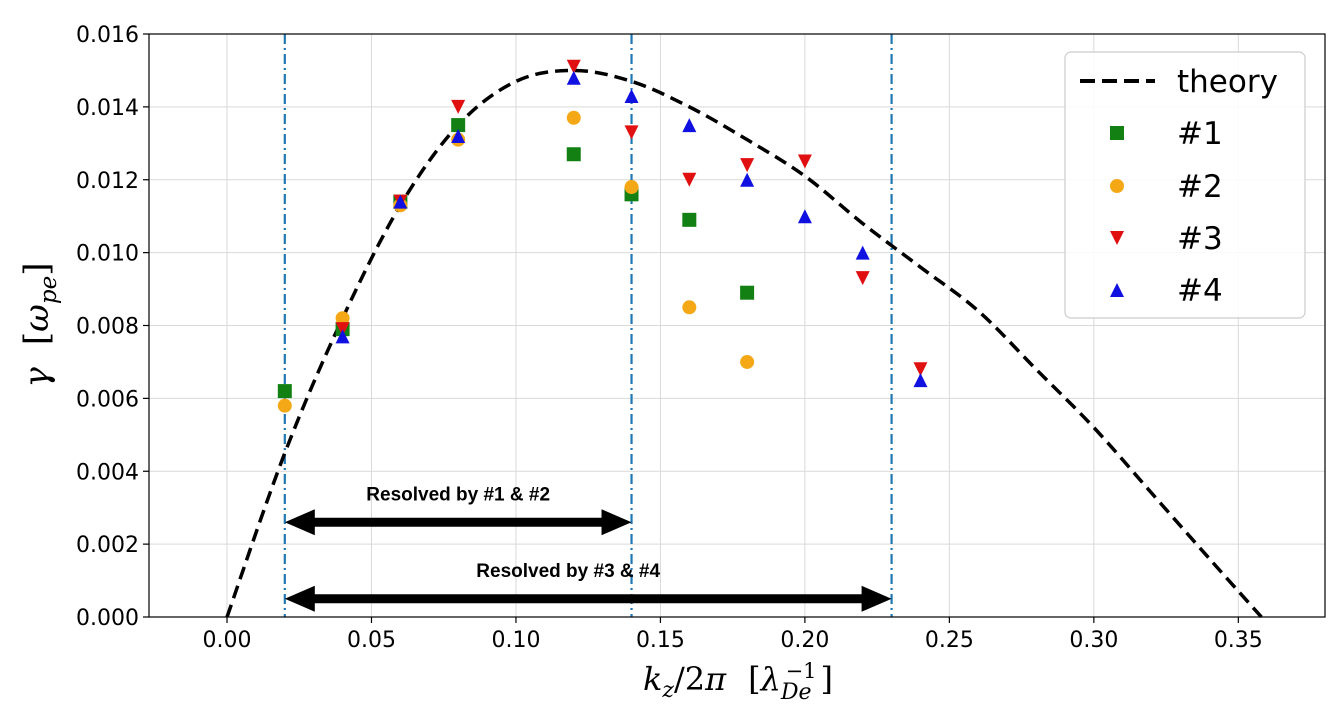 The image size is (1329, 709). What do you see at coordinates (1227, 82) in the screenshot?
I see `legend-label: theory` at bounding box center [1227, 82].